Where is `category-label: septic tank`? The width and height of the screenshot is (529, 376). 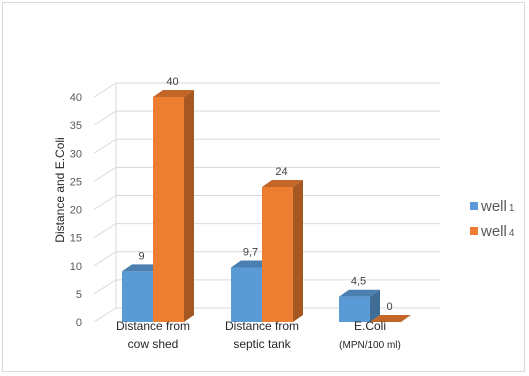 category-label: septic tank is located at coordinates (262, 344).